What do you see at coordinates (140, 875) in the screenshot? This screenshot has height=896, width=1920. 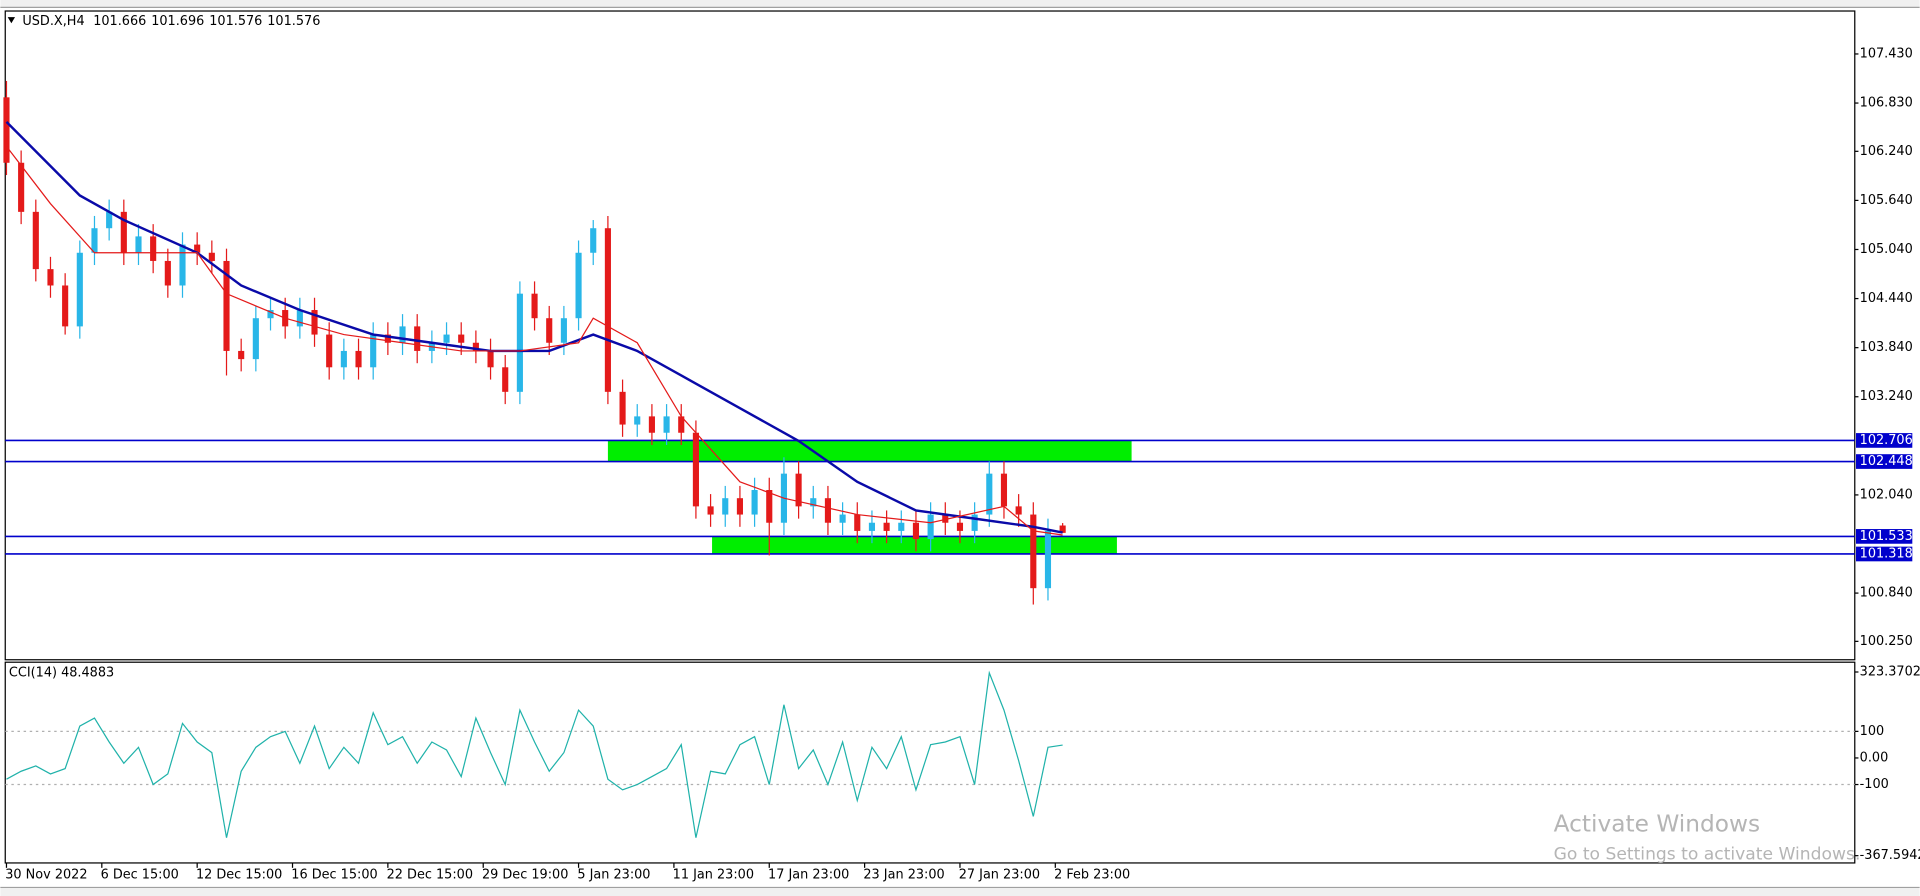 I see `x-tick-label: 6 Dec 15:00` at bounding box center [140, 875].